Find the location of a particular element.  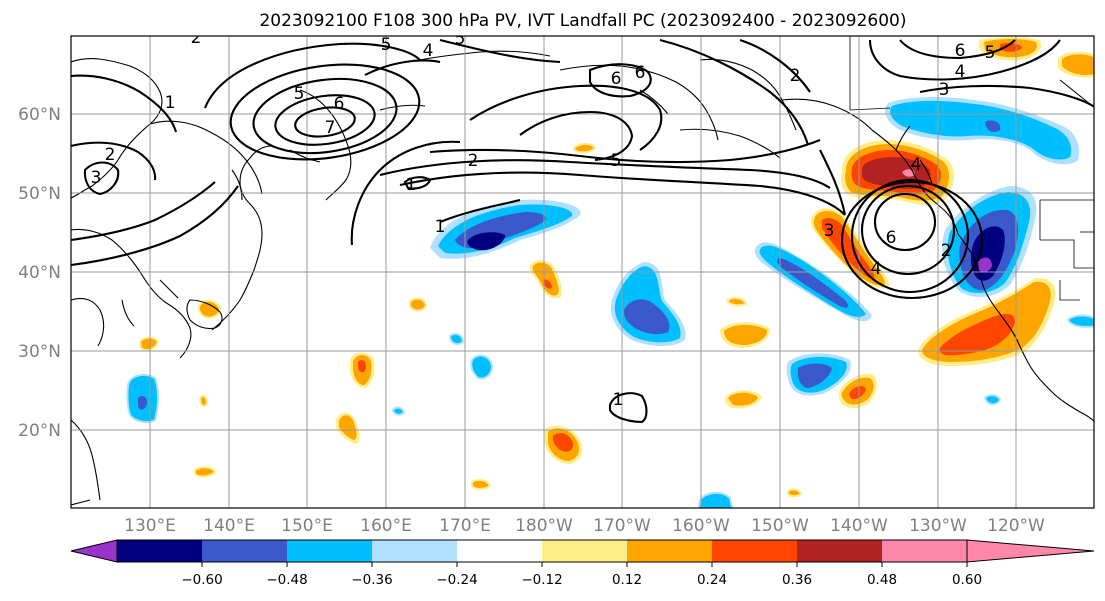

colorbar-tick-label: 0.60 is located at coordinates (967, 580).